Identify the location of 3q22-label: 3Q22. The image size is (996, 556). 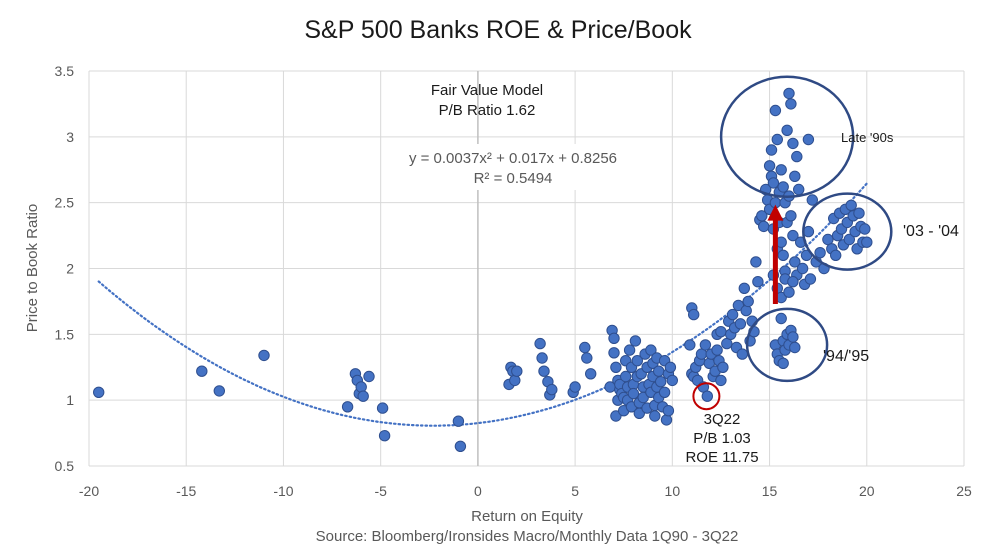
(722, 419).